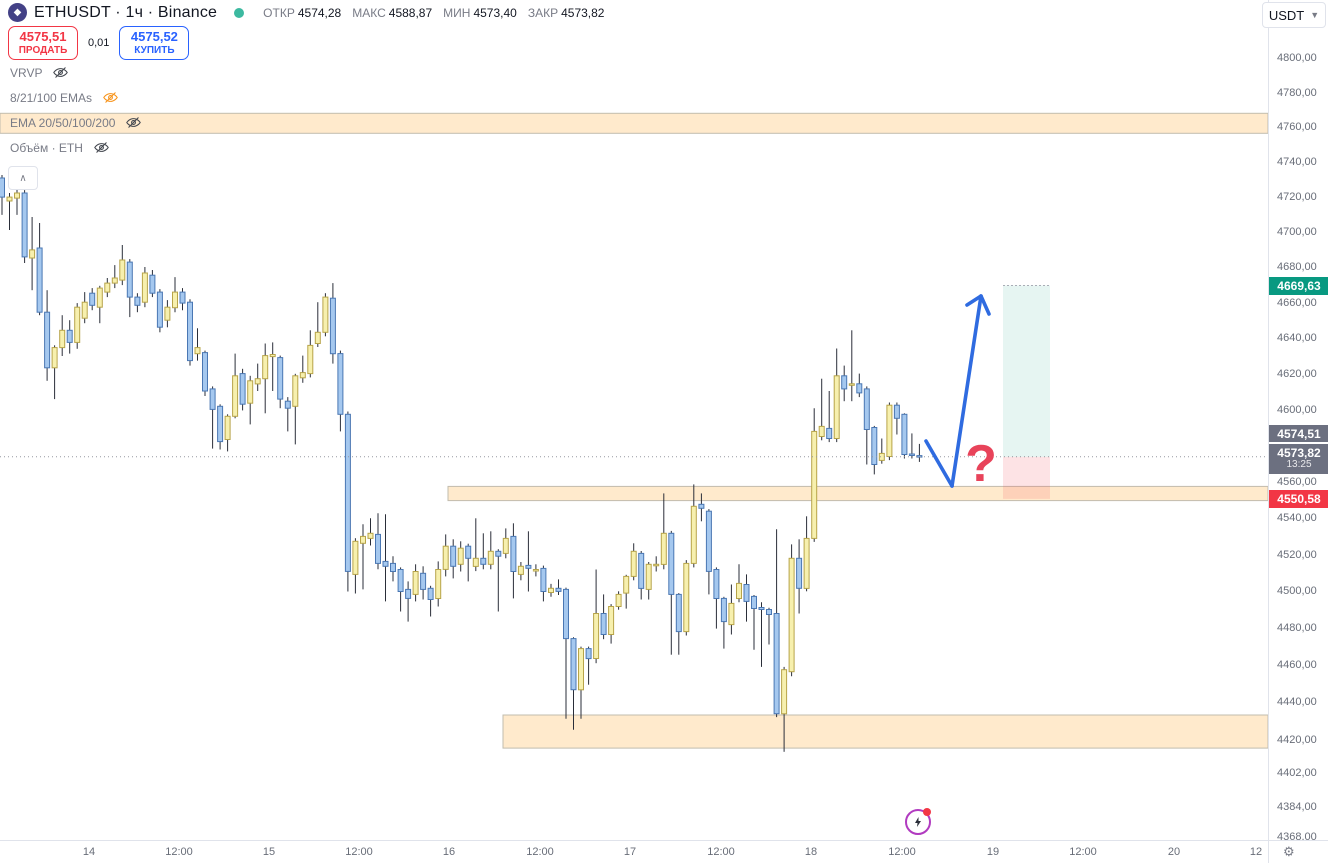  Describe the element at coordinates (269, 852) in the screenshot. I see `time-tick: 15` at that location.